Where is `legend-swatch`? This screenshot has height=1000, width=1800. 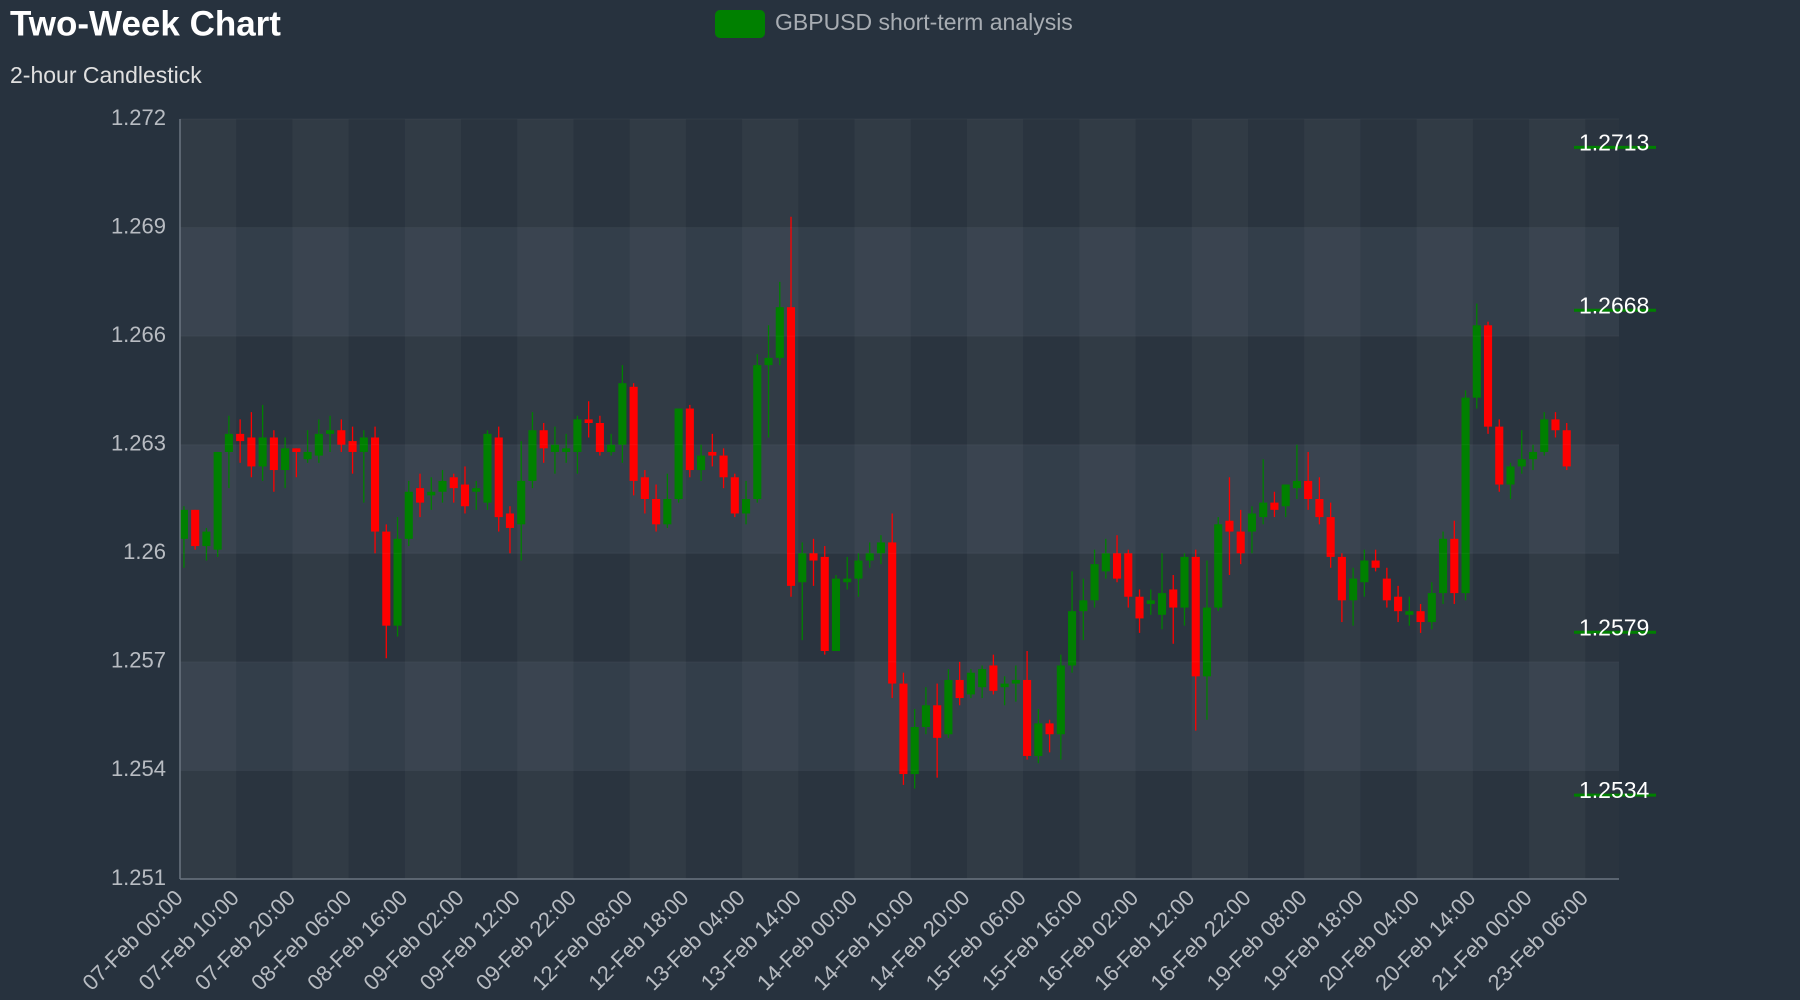 legend-swatch is located at coordinates (740, 24).